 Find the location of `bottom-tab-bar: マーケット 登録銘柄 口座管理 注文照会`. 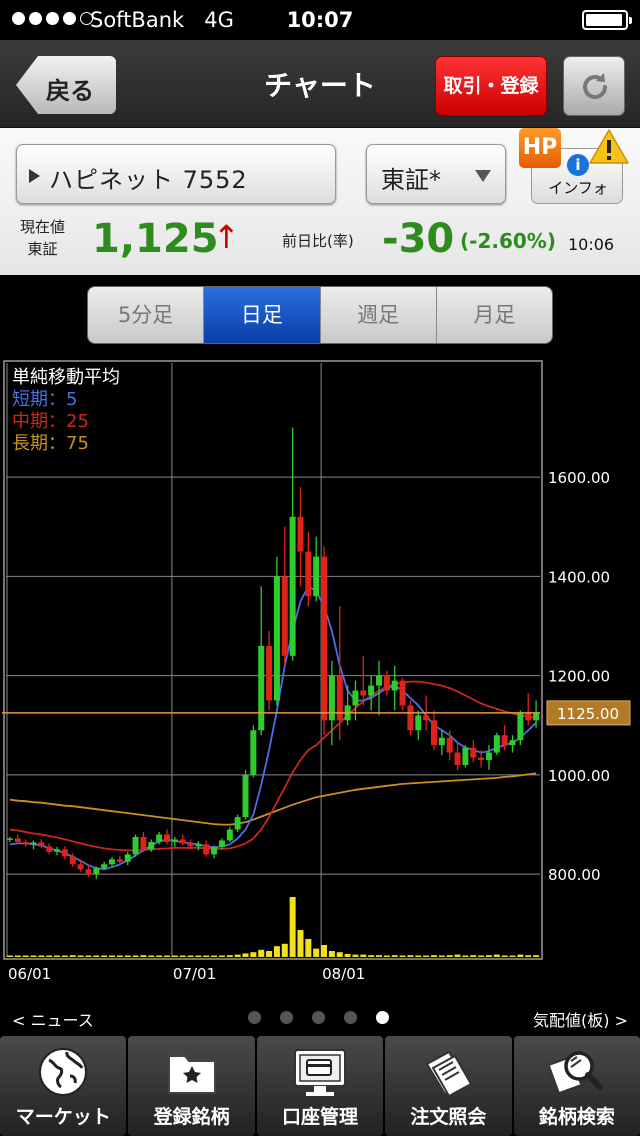

bottom-tab-bar: マーケット 登録銘柄 口座管理 注文照会 is located at coordinates (320, 1086).